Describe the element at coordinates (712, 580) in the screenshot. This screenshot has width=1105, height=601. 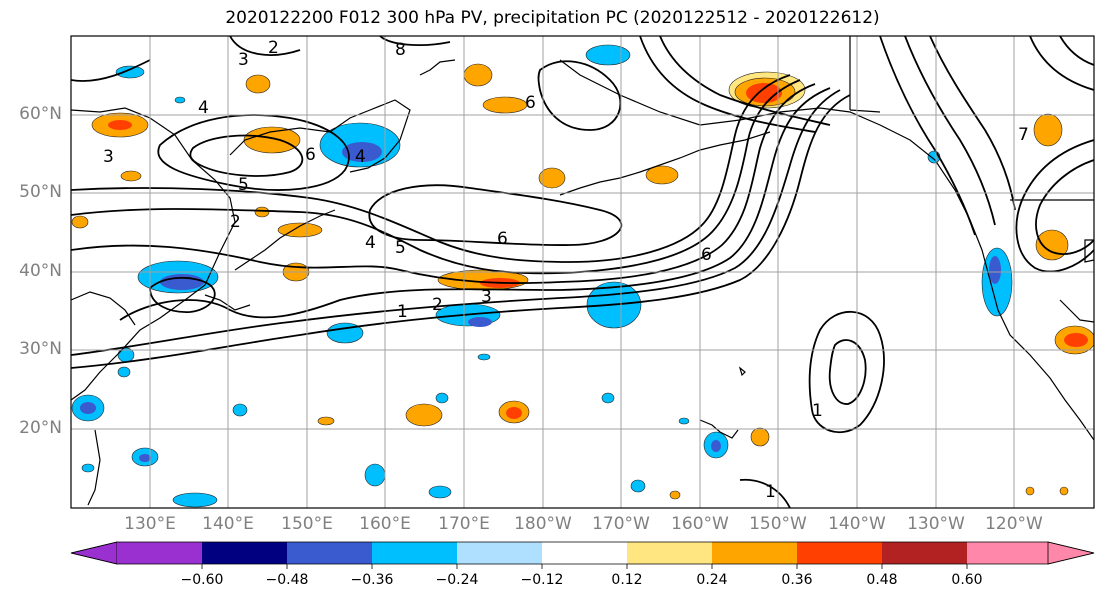
I see `colorbar-tick-label: 0.24` at that location.